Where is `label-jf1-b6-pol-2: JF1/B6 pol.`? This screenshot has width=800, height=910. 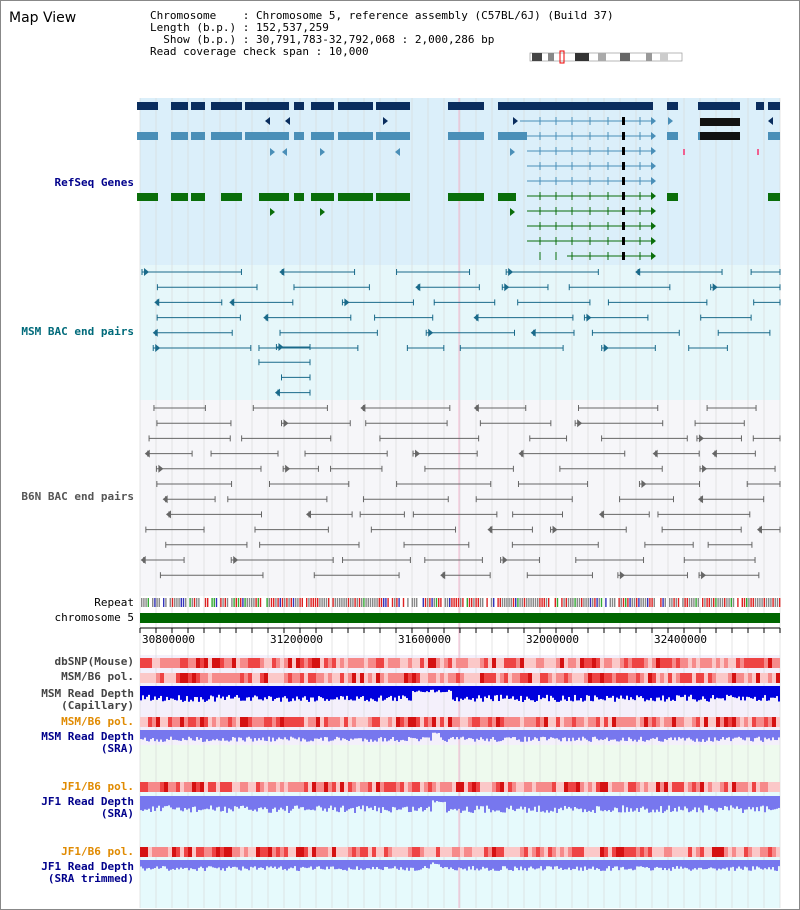
label-jf1-b6-pol-2: JF1/B6 pol. is located at coordinates (97, 851).